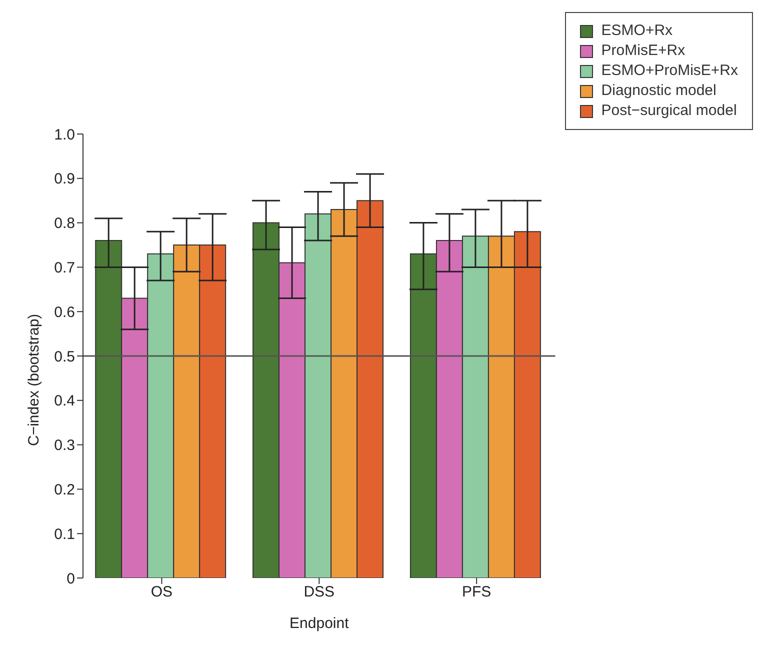  What do you see at coordinates (64, 490) in the screenshot?
I see `y-tick-label: 0.2` at bounding box center [64, 490].